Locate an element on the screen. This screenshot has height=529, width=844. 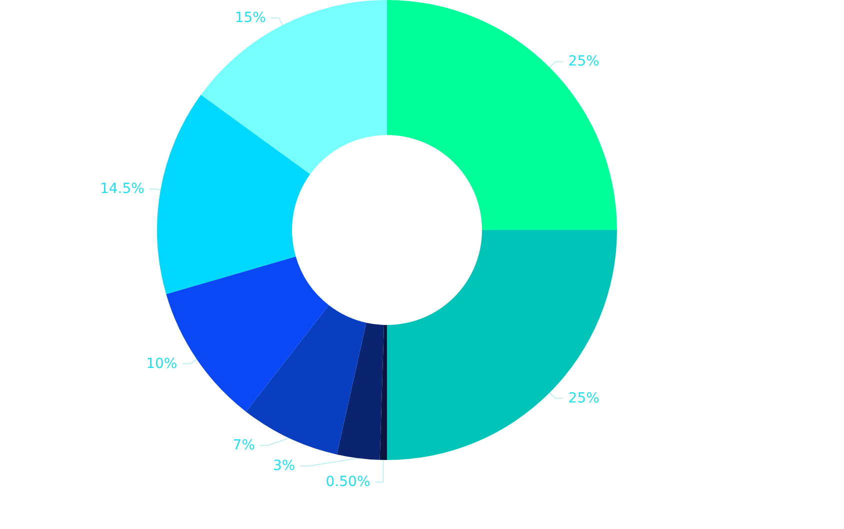
data-label: 10% is located at coordinates (162, 364).